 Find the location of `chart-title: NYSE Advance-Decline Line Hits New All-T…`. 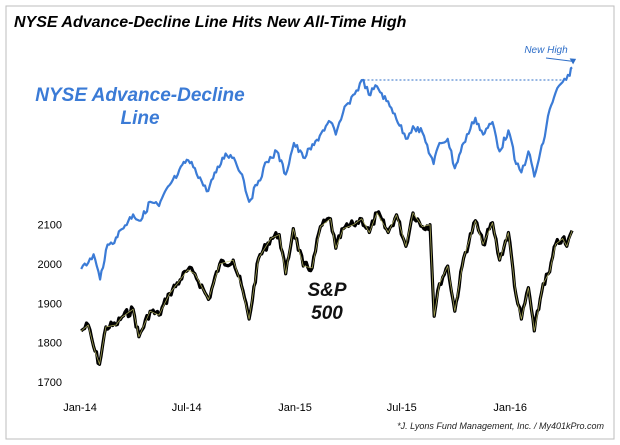

chart-title: NYSE Advance-Decline Line Hits New All-T… is located at coordinates (210, 22).